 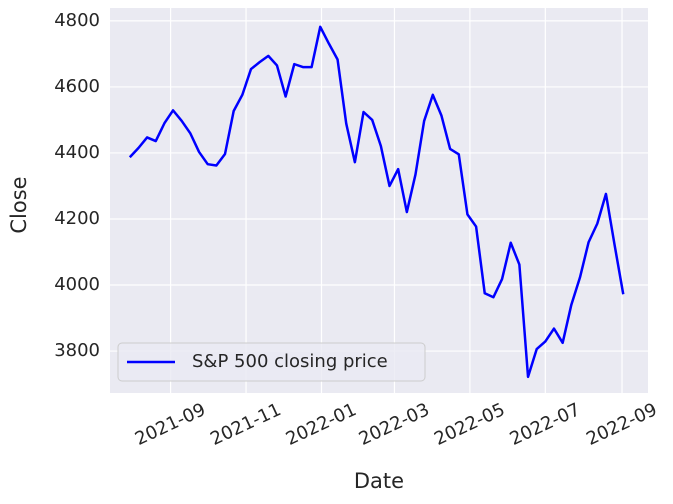 What do you see at coordinates (245, 424) in the screenshot?
I see `x-tick-label: 2021-11` at bounding box center [245, 424].